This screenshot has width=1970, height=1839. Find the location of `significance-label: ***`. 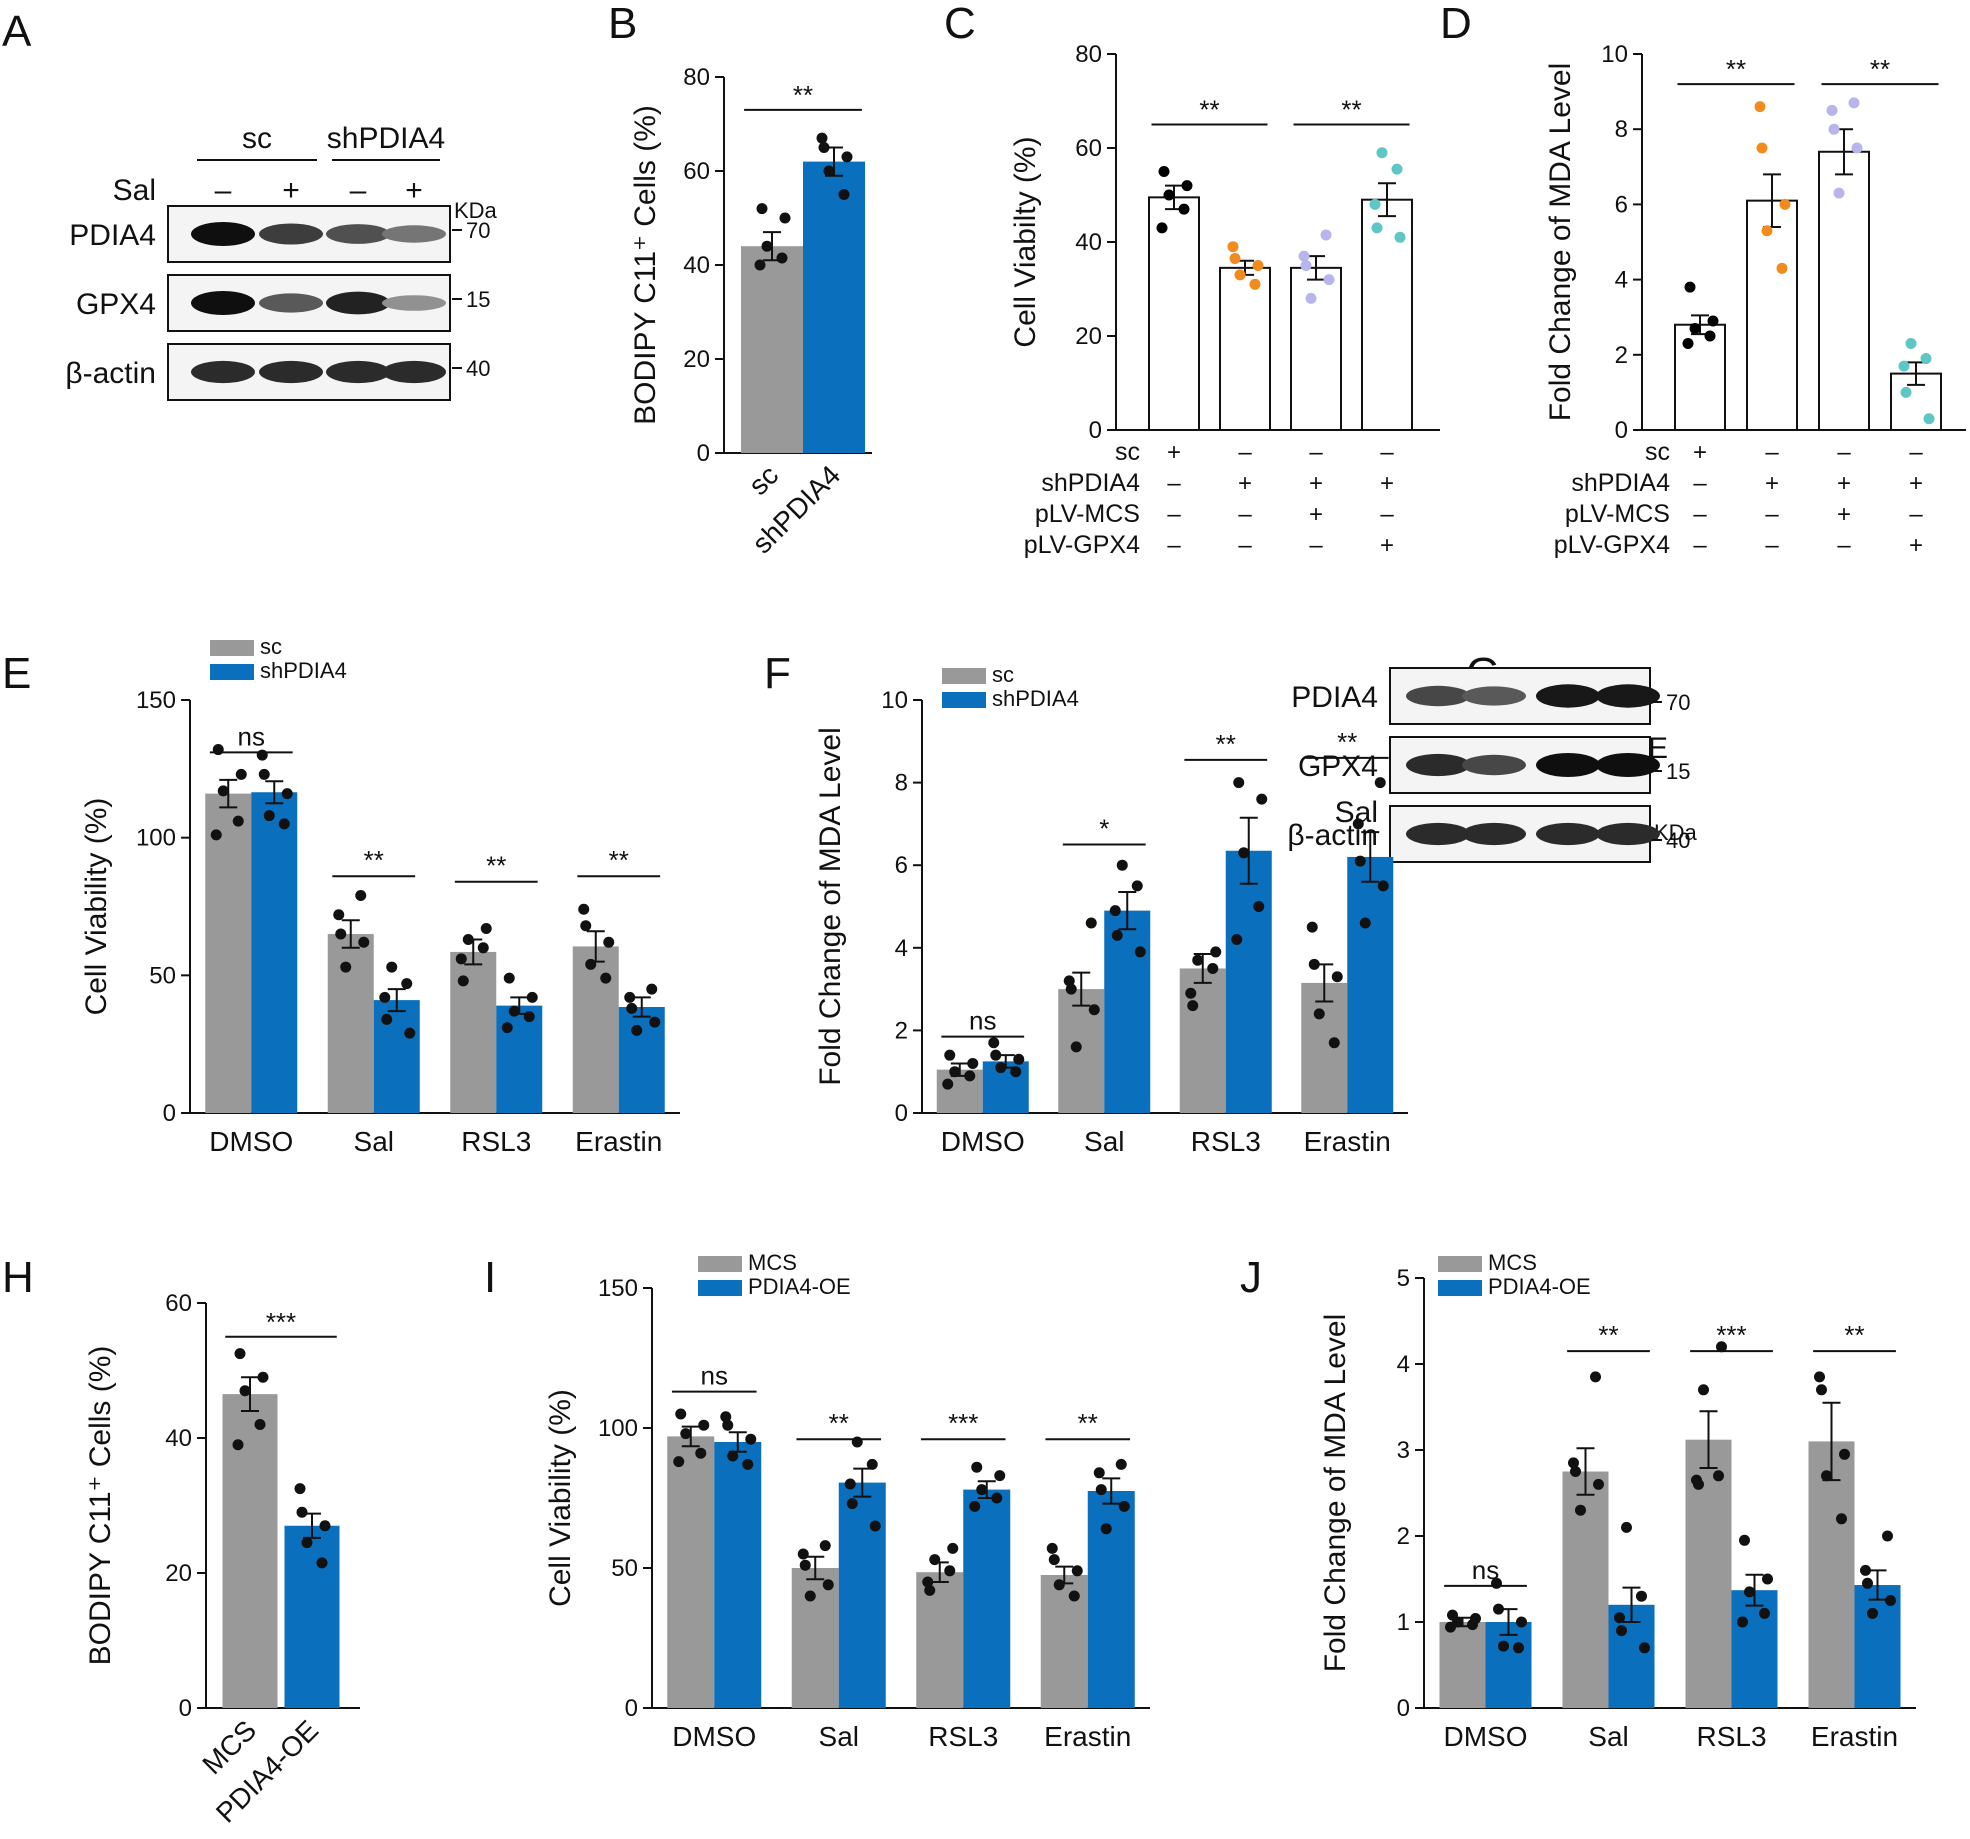

significance-label: *** is located at coordinates (1731, 1335).